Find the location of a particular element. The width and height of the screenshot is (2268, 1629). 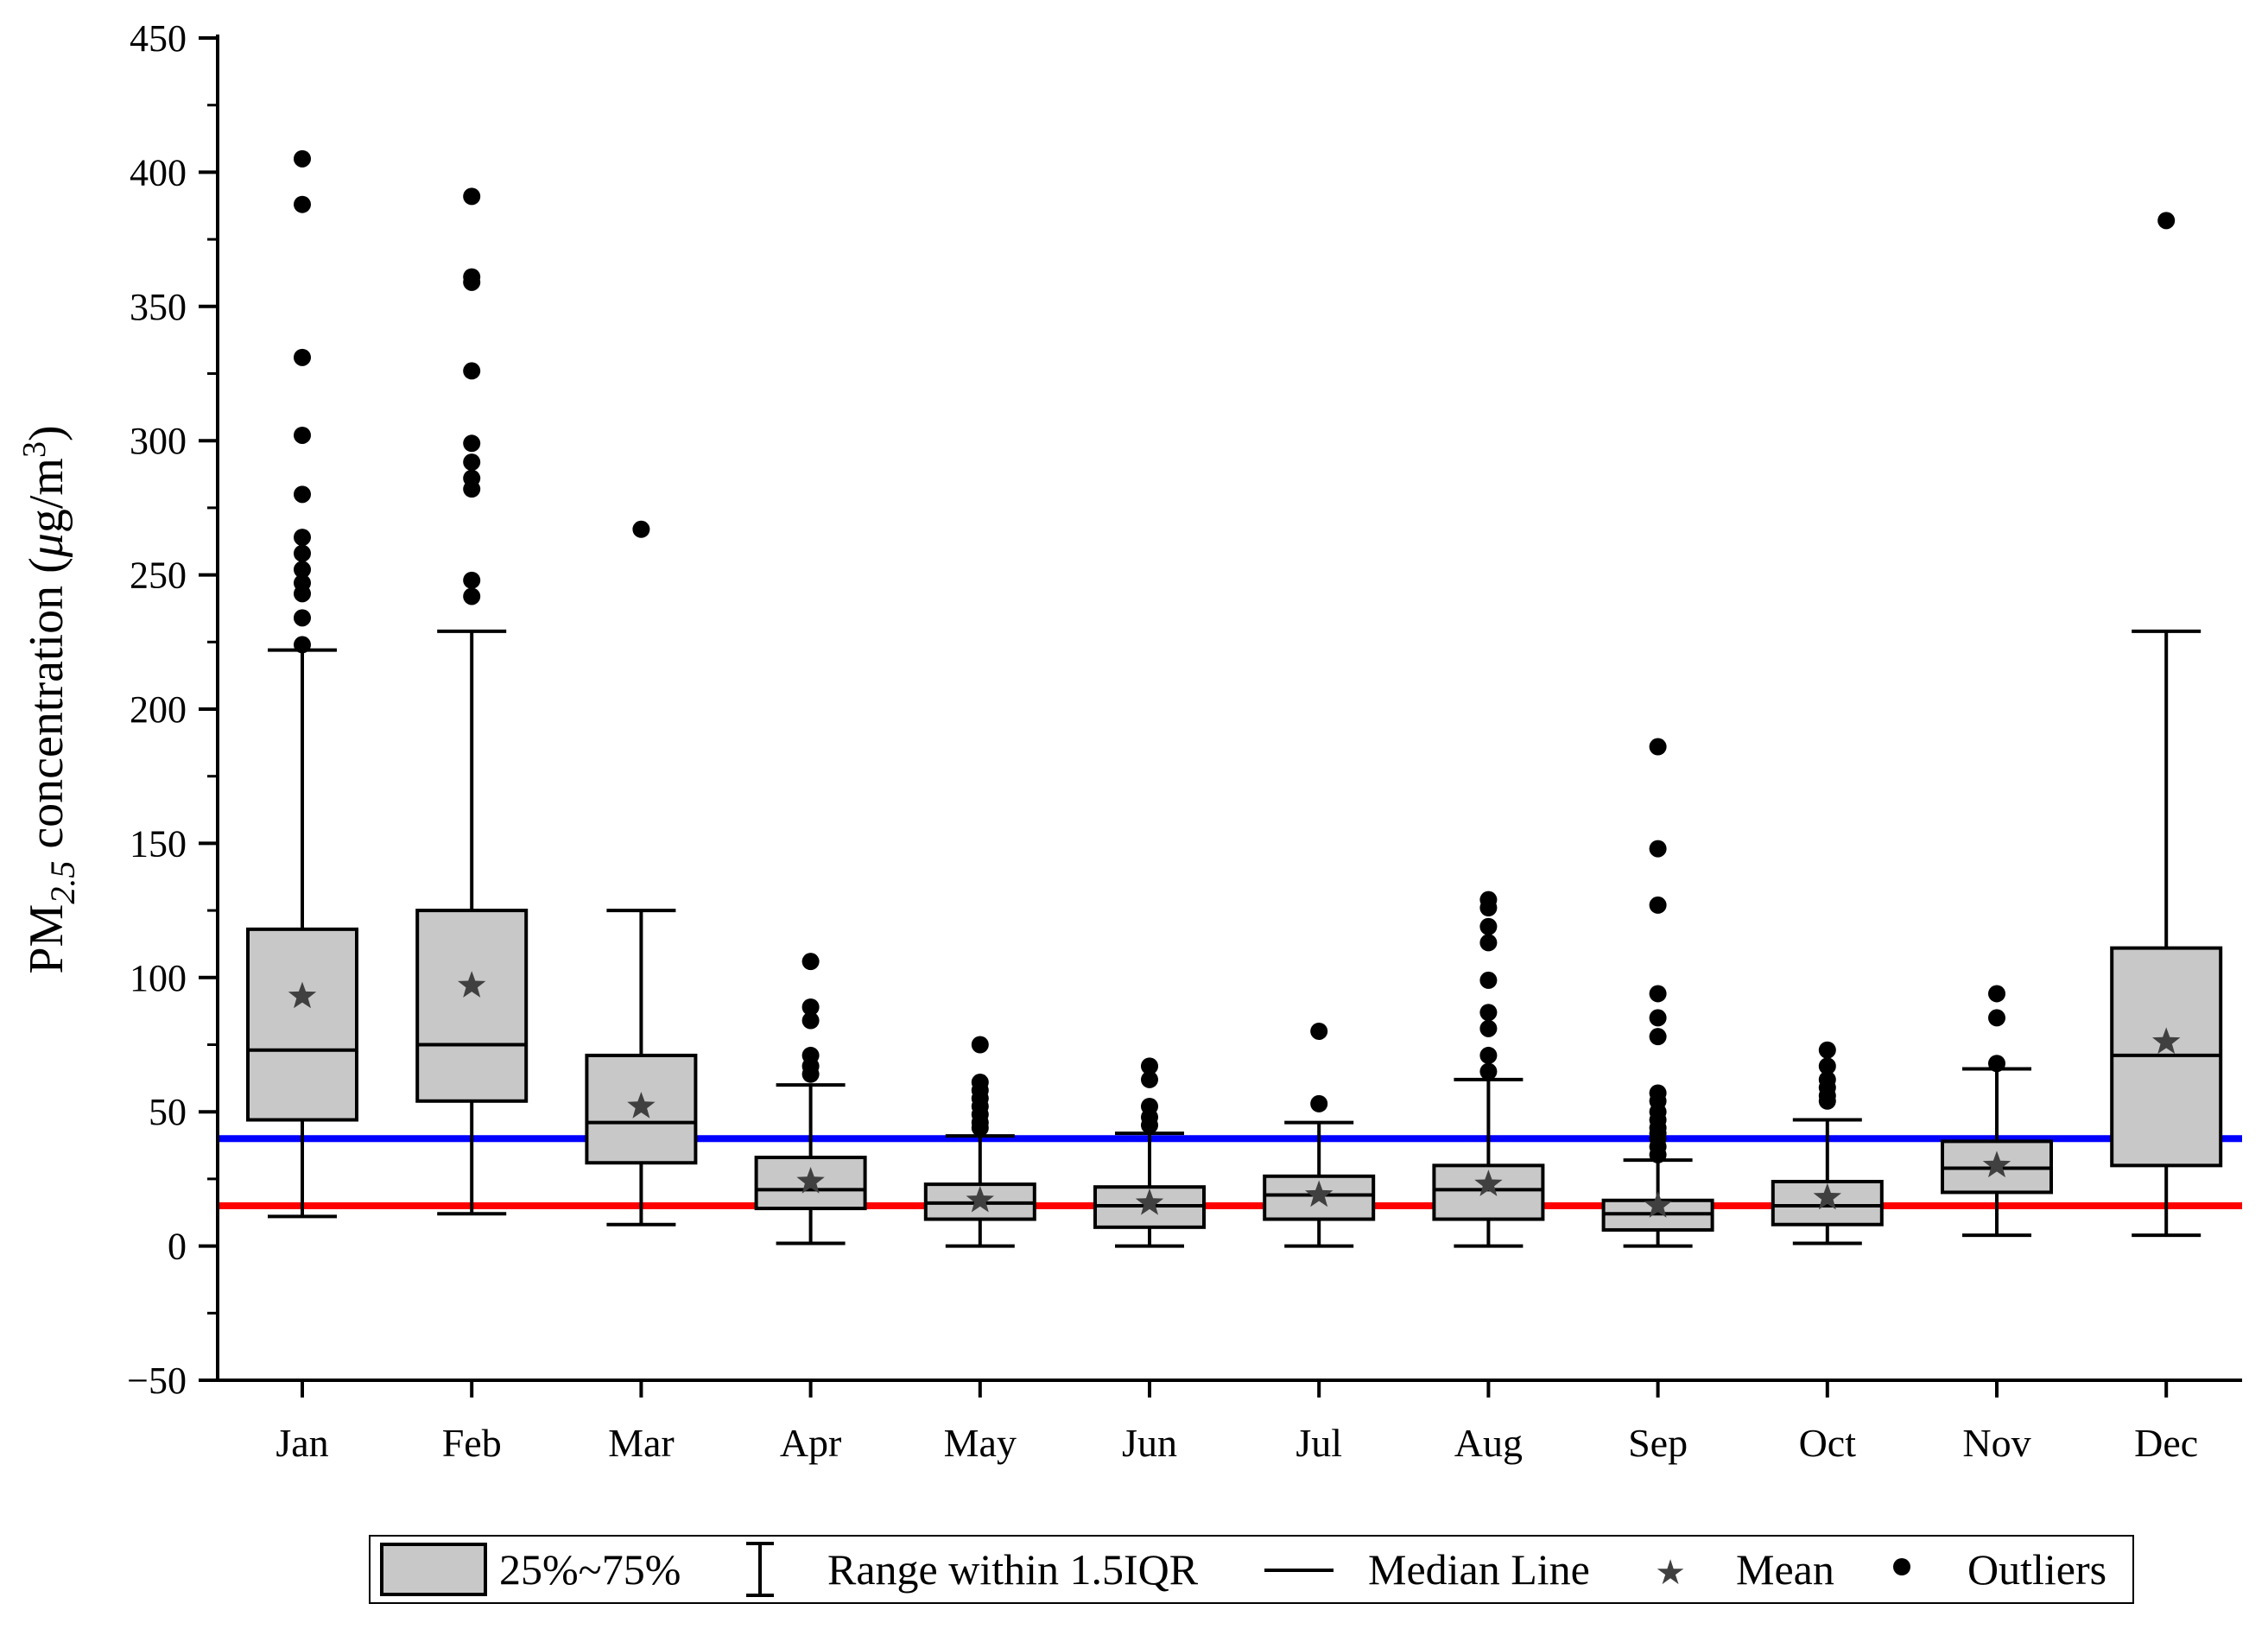

x-tick-label-May: May is located at coordinates (980, 1443).